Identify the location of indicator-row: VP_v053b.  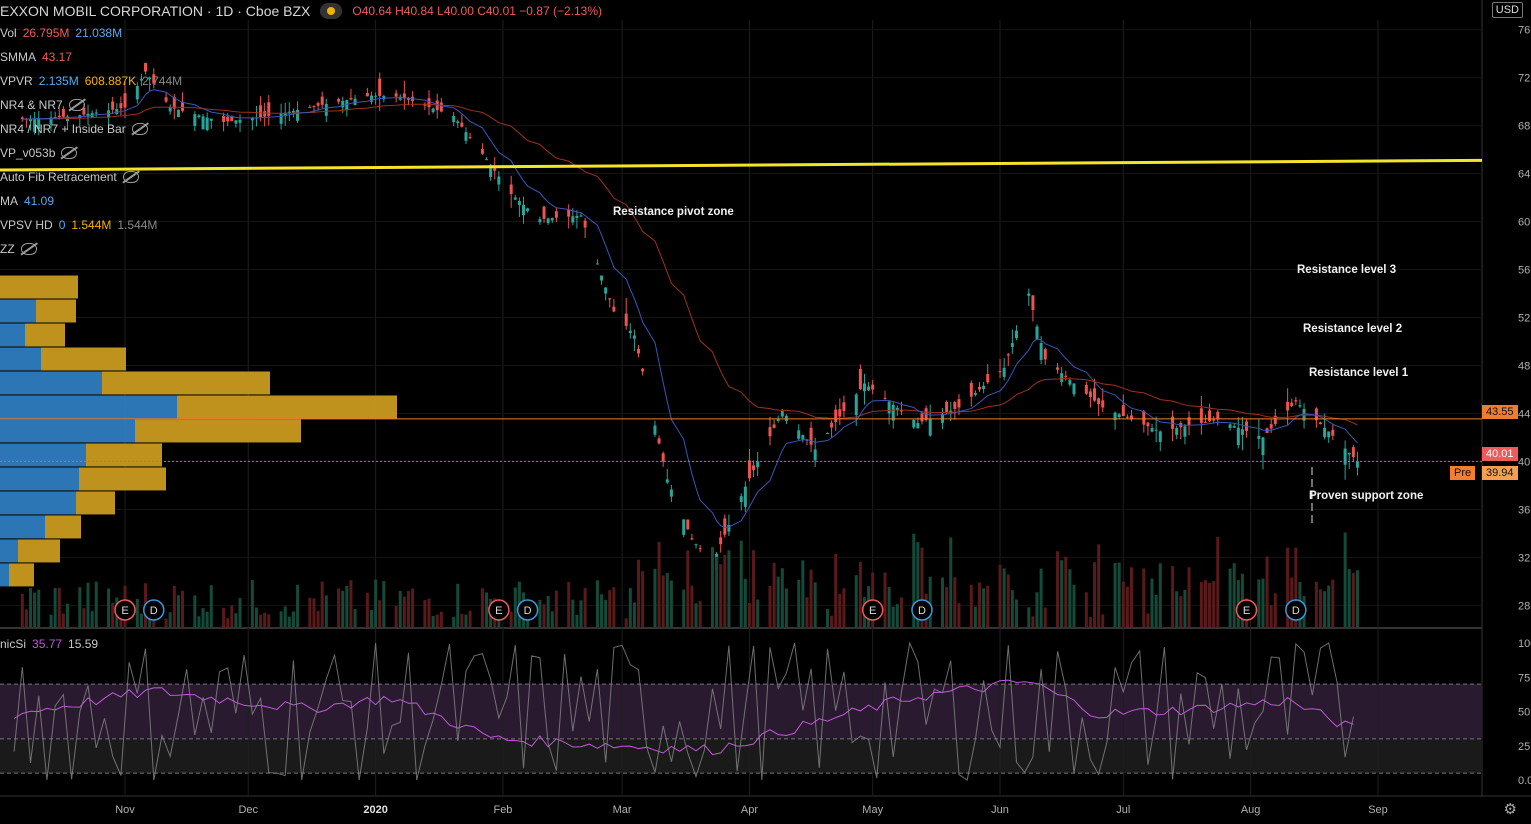
(39, 153).